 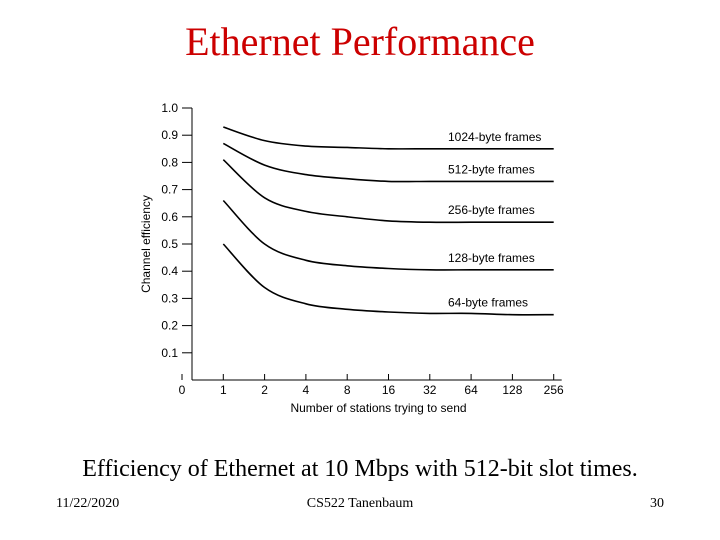 What do you see at coordinates (169, 271) in the screenshot?
I see `y-tick-label: 0.4` at bounding box center [169, 271].